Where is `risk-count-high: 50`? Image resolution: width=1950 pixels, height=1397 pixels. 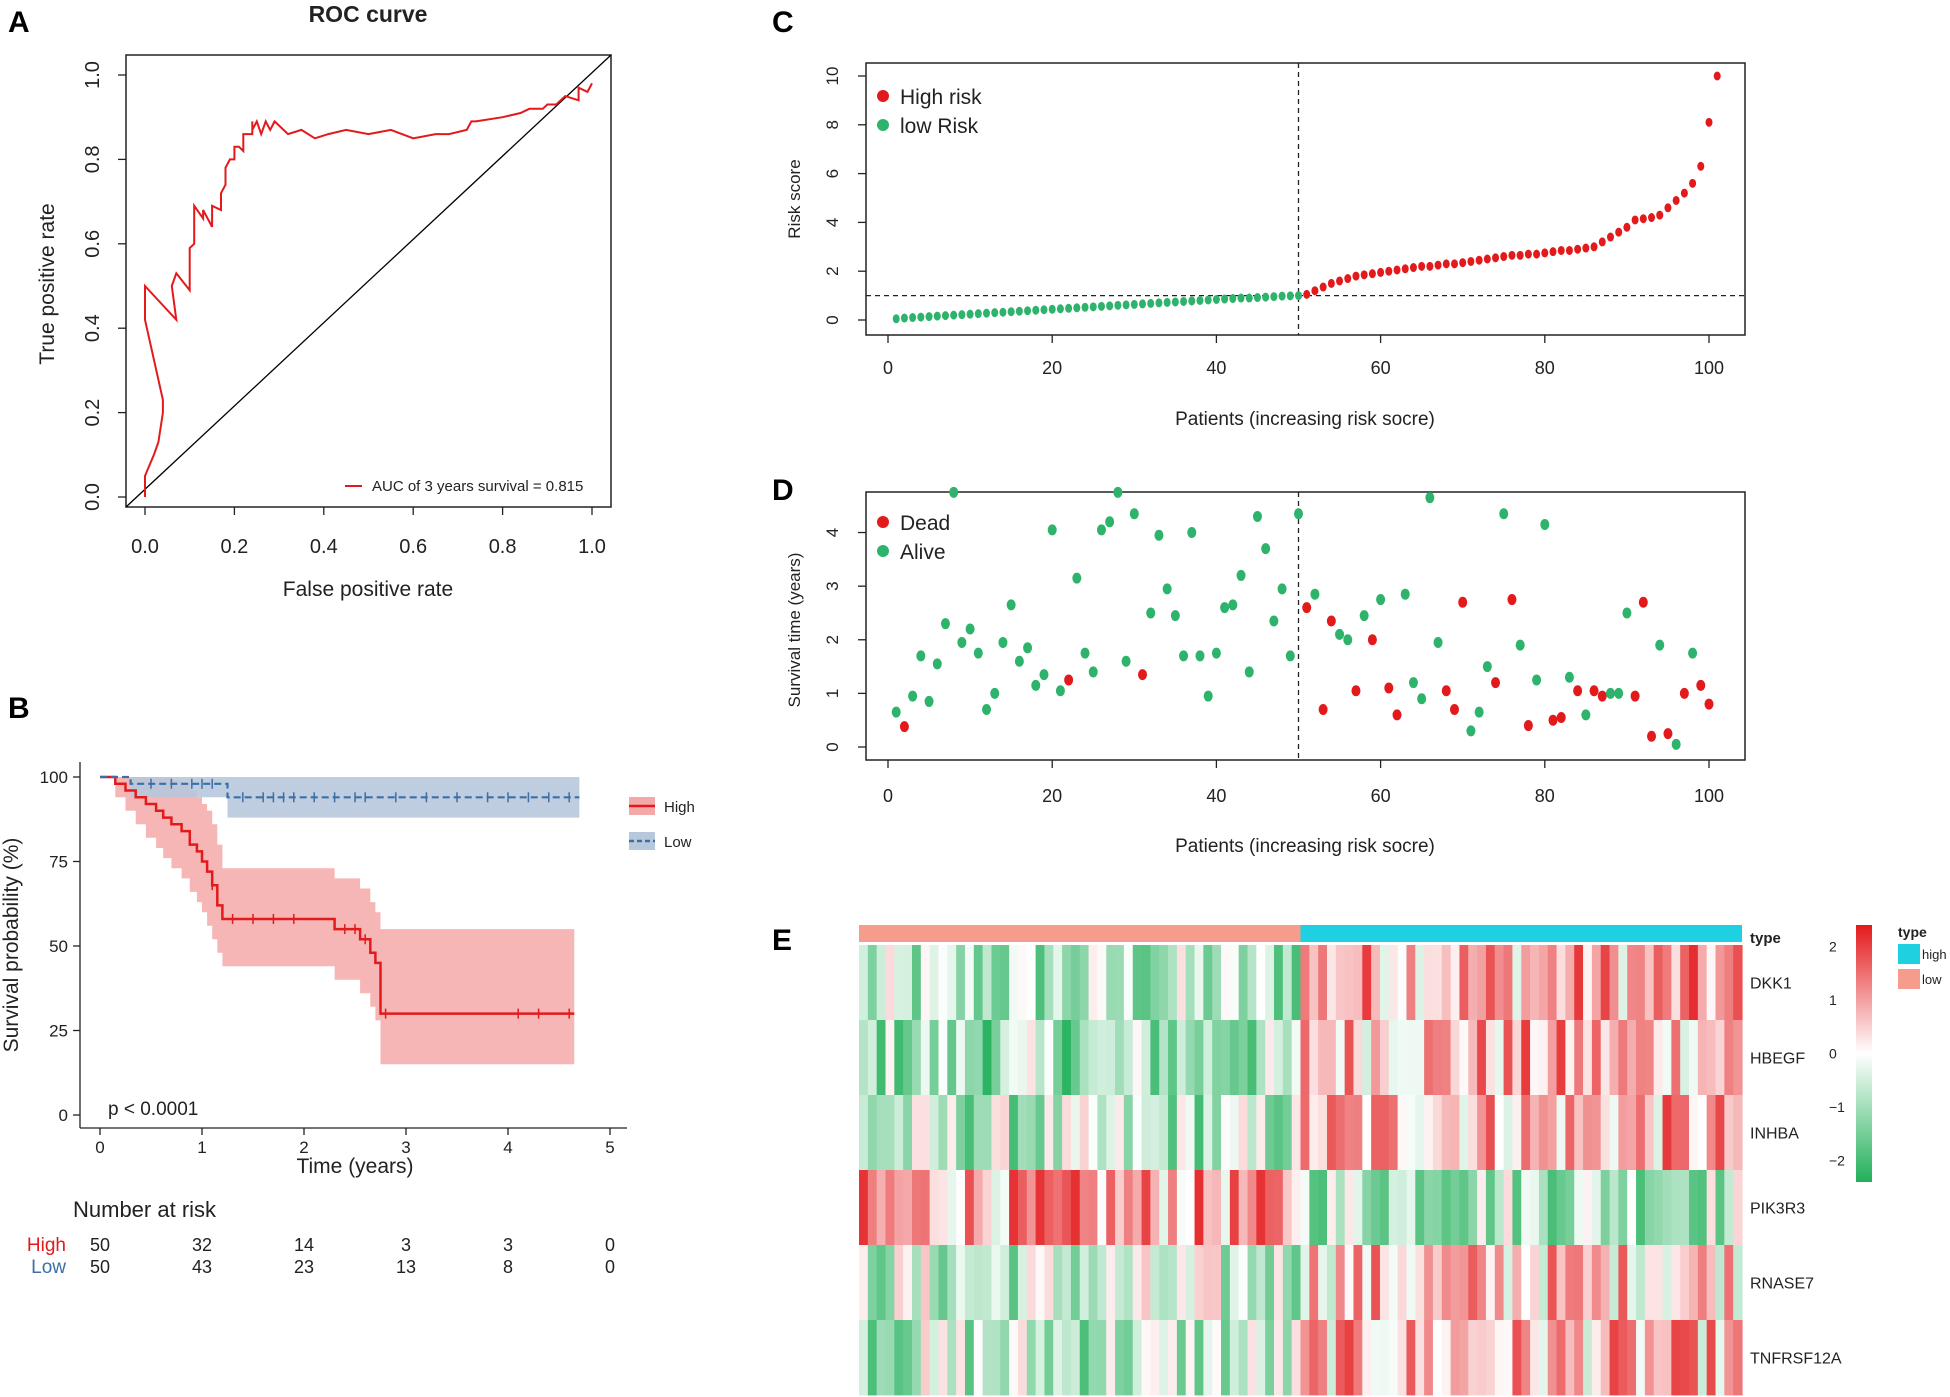
risk-count-high: 50 is located at coordinates (100, 1245).